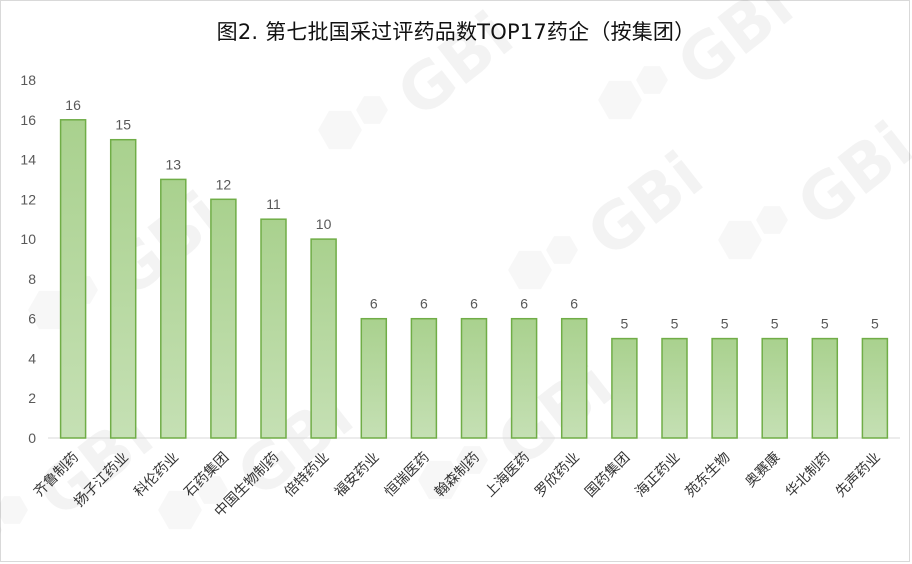 The image size is (912, 564). Describe the element at coordinates (657, 475) in the screenshot. I see `x-tick-label: 海正药业` at that location.